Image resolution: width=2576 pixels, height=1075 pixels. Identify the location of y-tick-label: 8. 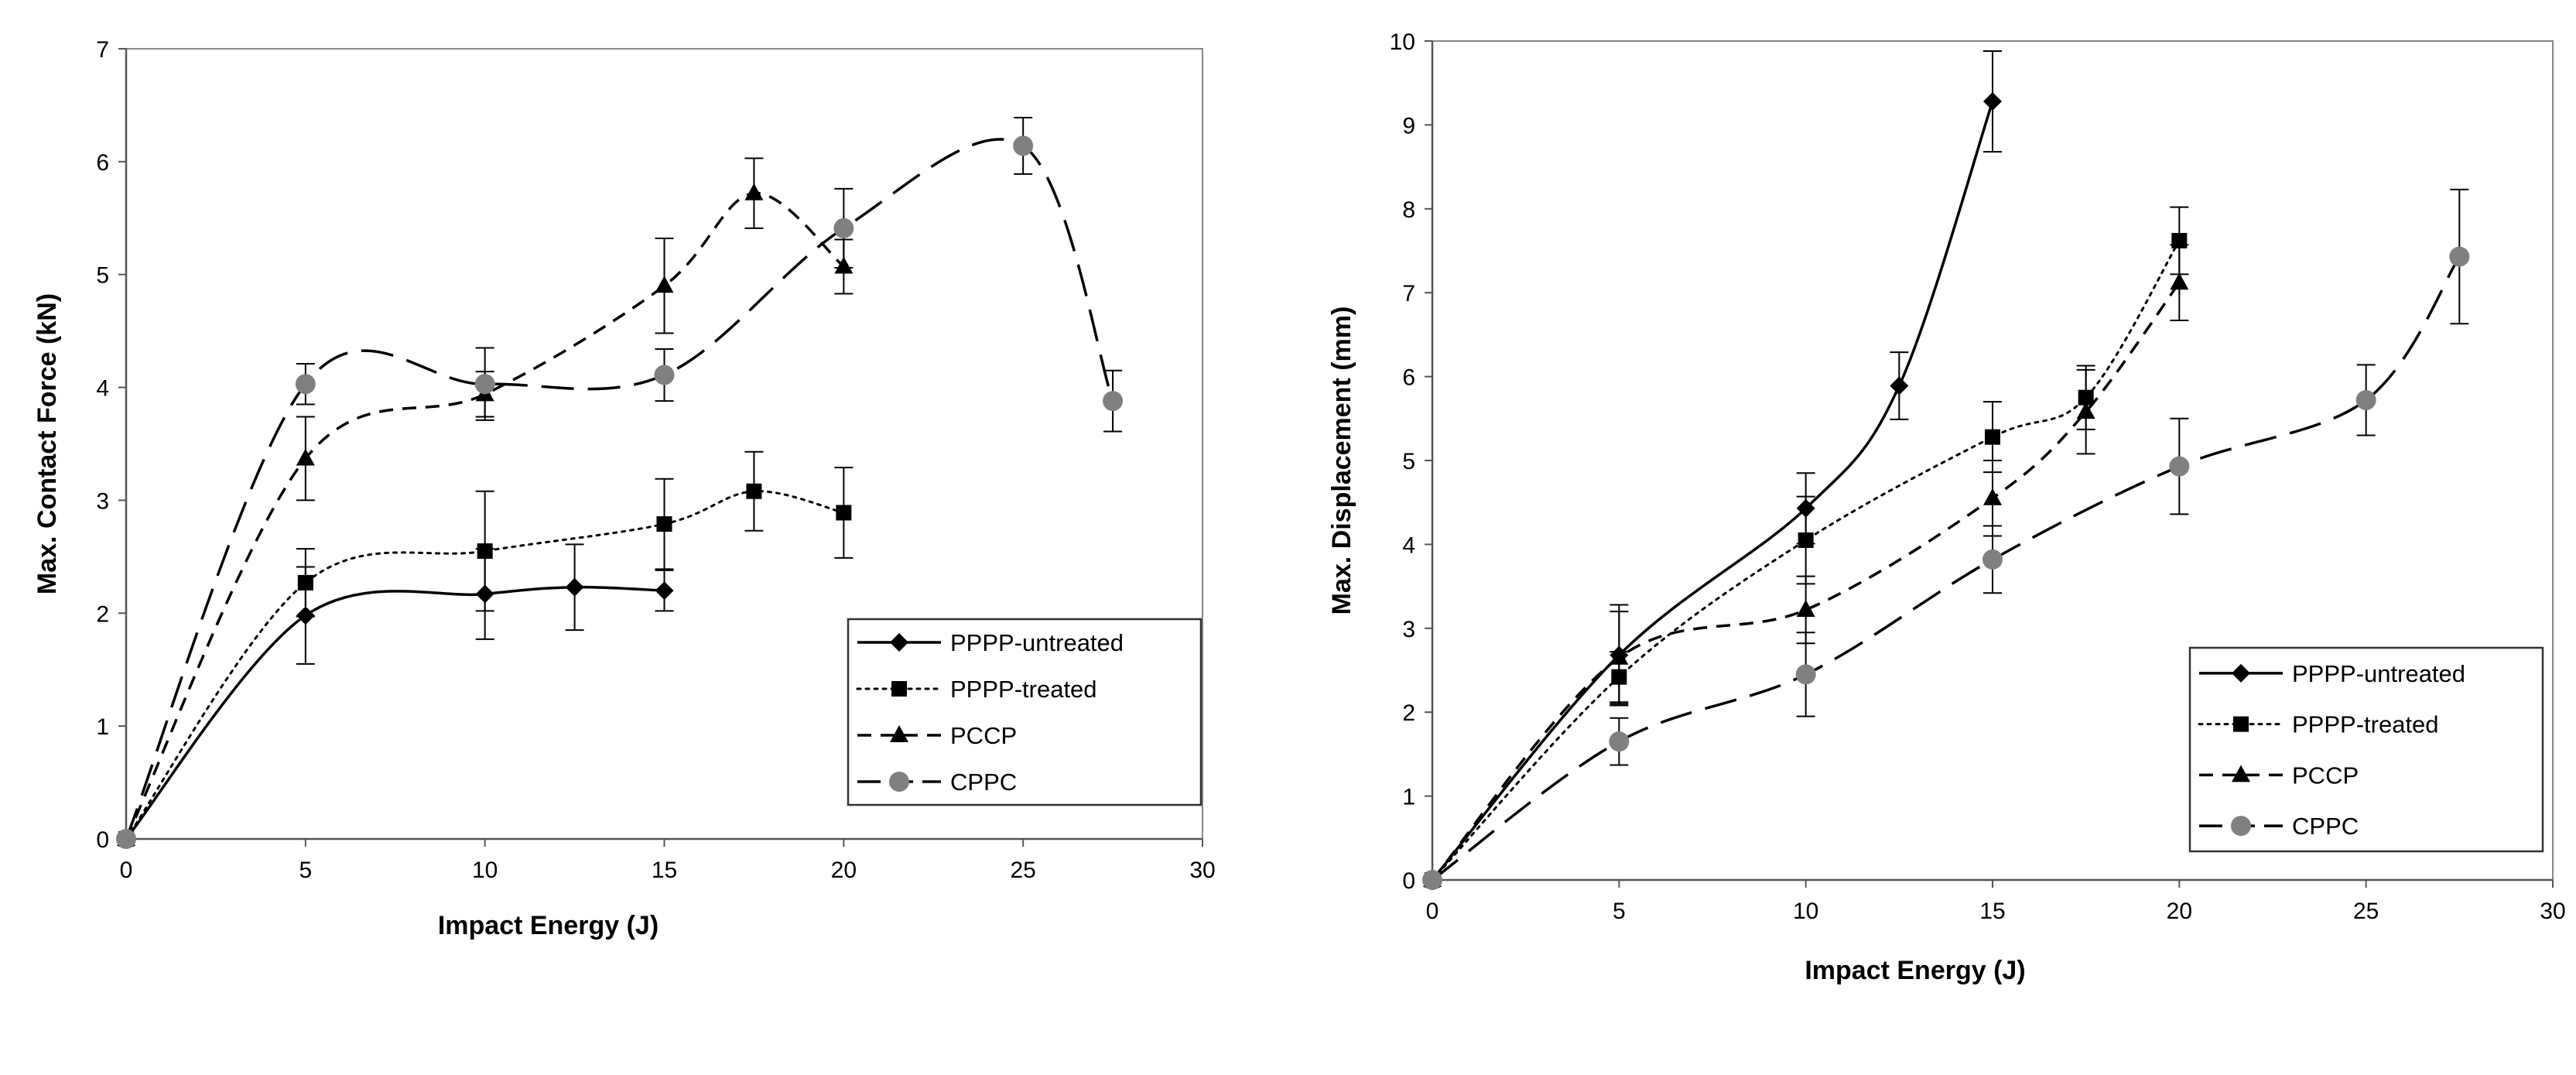
(1409, 210).